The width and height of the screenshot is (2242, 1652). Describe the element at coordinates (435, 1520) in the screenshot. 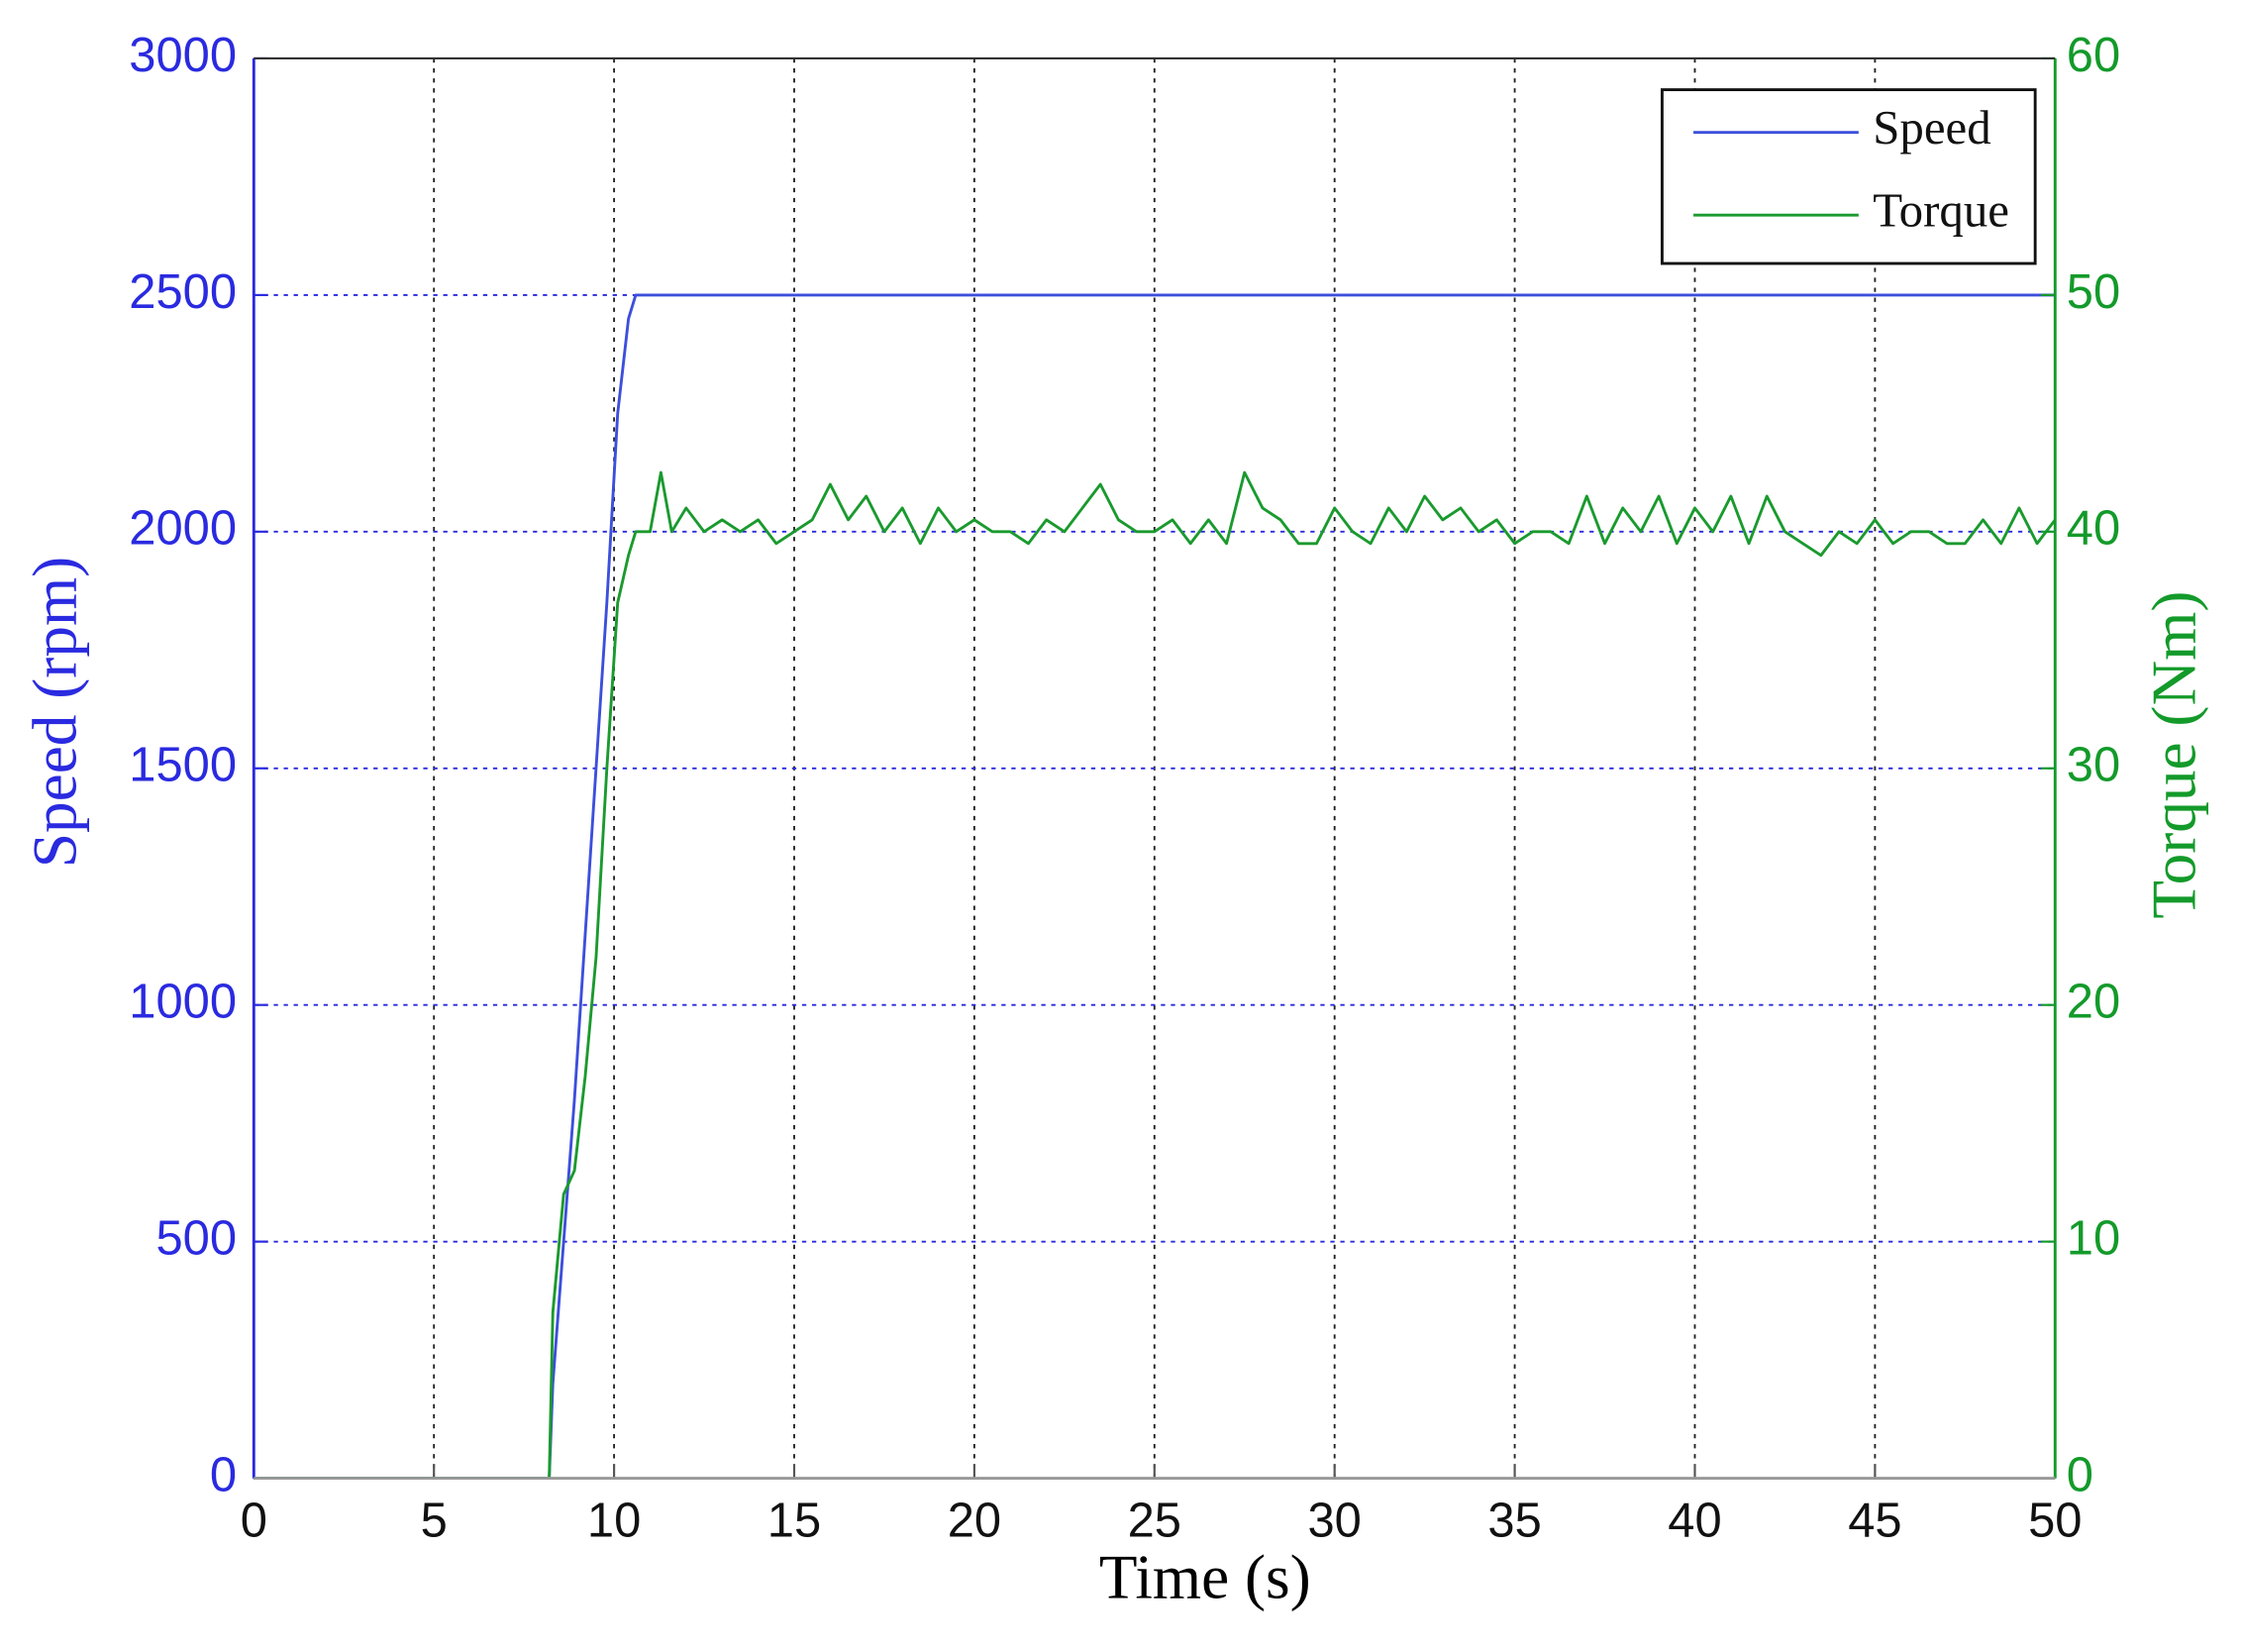

I see `x-tick-label: 5` at that location.